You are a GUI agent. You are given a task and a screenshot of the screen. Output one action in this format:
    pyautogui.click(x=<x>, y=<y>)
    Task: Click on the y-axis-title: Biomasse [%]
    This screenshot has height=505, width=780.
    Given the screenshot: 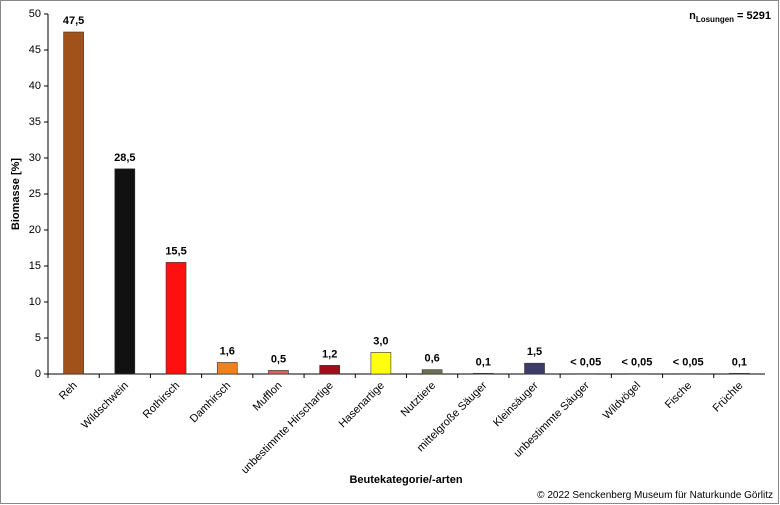 What is the action you would take?
    pyautogui.click(x=16, y=194)
    